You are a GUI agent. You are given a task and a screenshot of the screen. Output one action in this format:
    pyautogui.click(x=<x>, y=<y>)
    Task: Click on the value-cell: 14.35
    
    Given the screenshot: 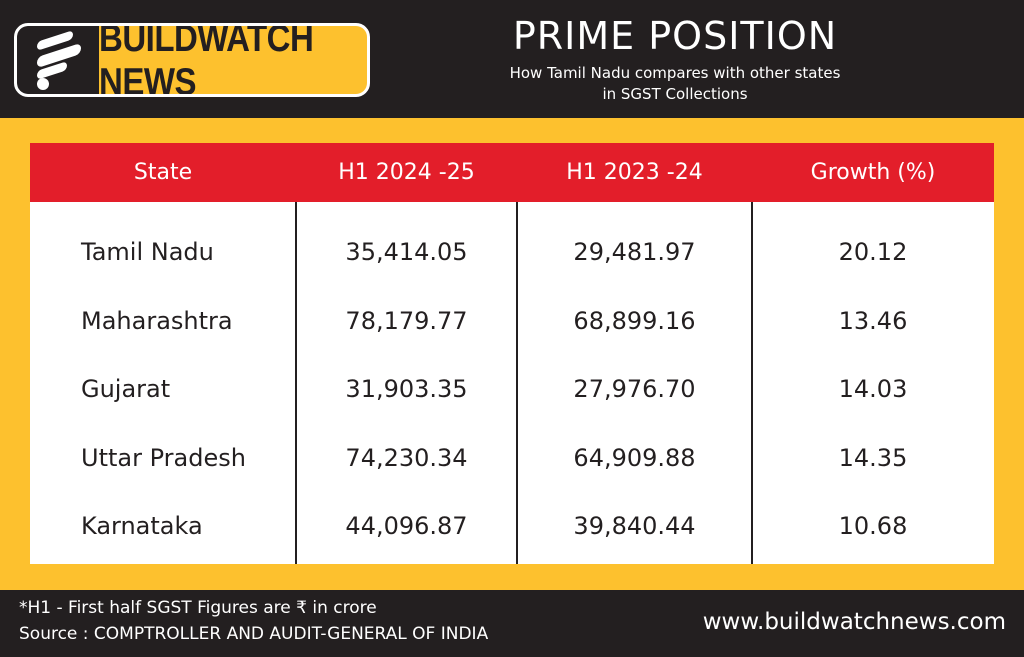 What is the action you would take?
    pyautogui.click(x=873, y=457)
    